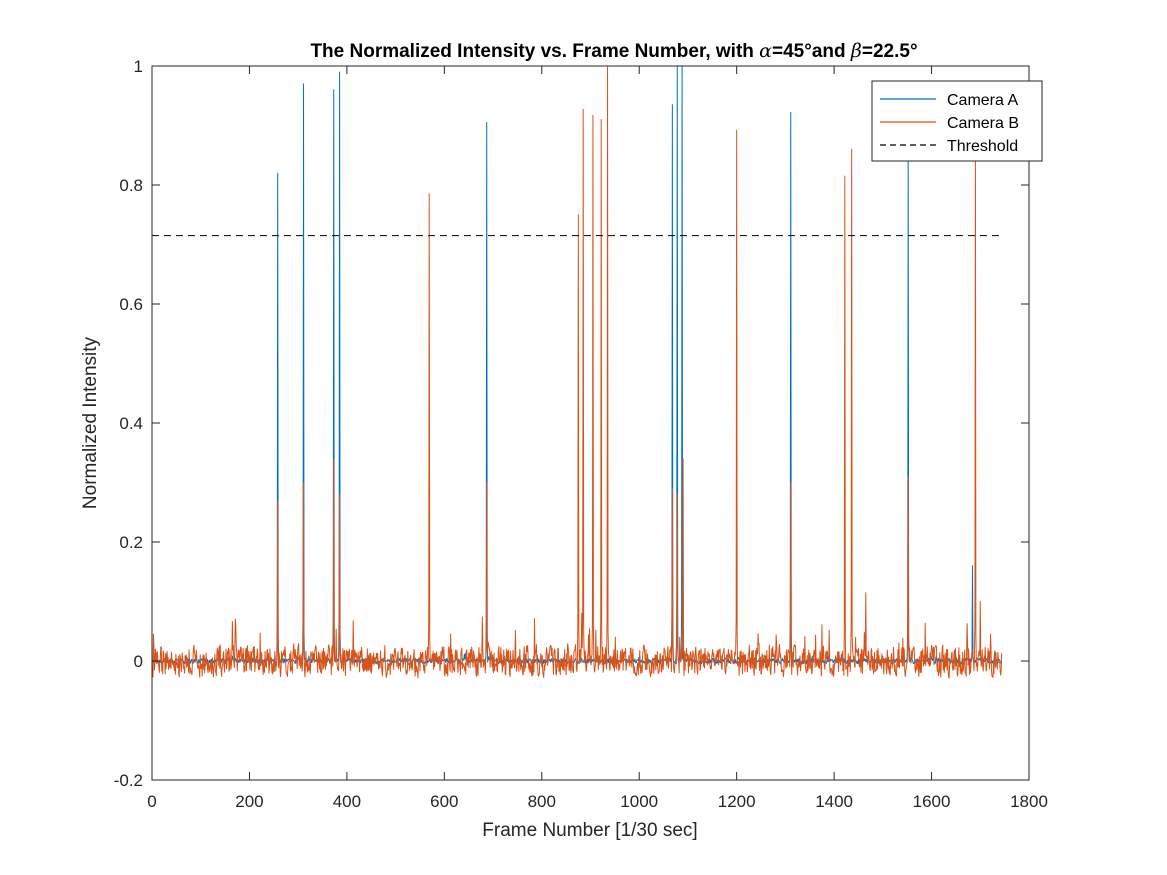  What do you see at coordinates (138, 661) in the screenshot?
I see `y-tick-label: 0` at bounding box center [138, 661].